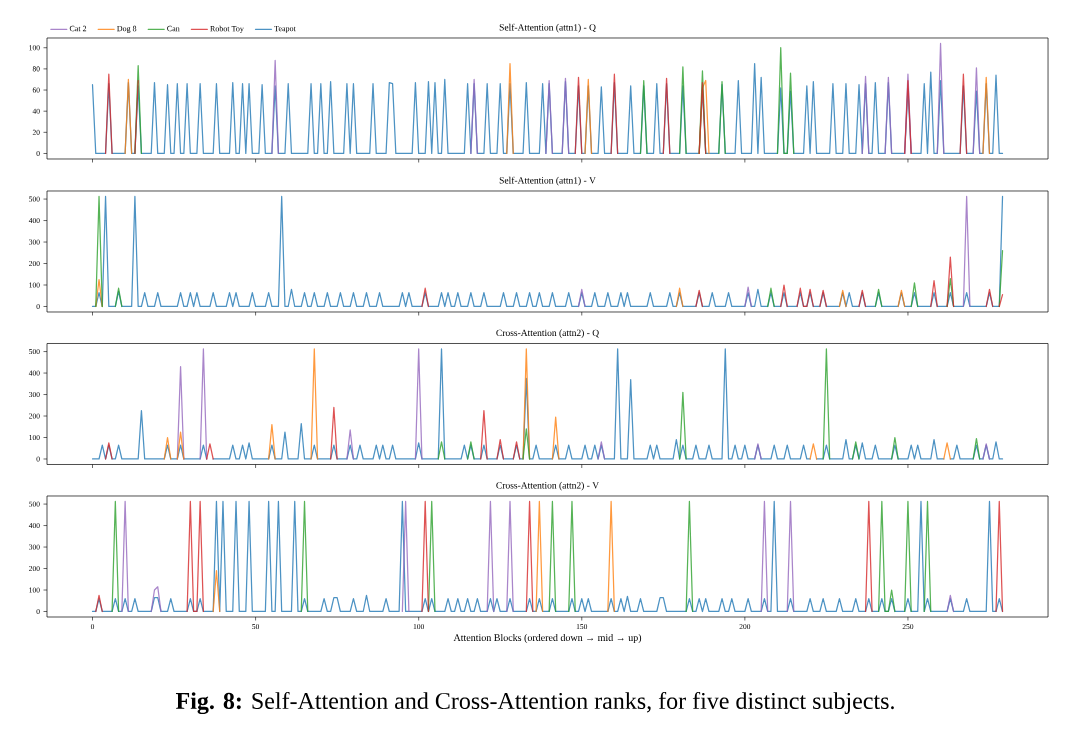  Describe the element at coordinates (127, 29) in the screenshot. I see `legend-label: Dog 8` at that location.